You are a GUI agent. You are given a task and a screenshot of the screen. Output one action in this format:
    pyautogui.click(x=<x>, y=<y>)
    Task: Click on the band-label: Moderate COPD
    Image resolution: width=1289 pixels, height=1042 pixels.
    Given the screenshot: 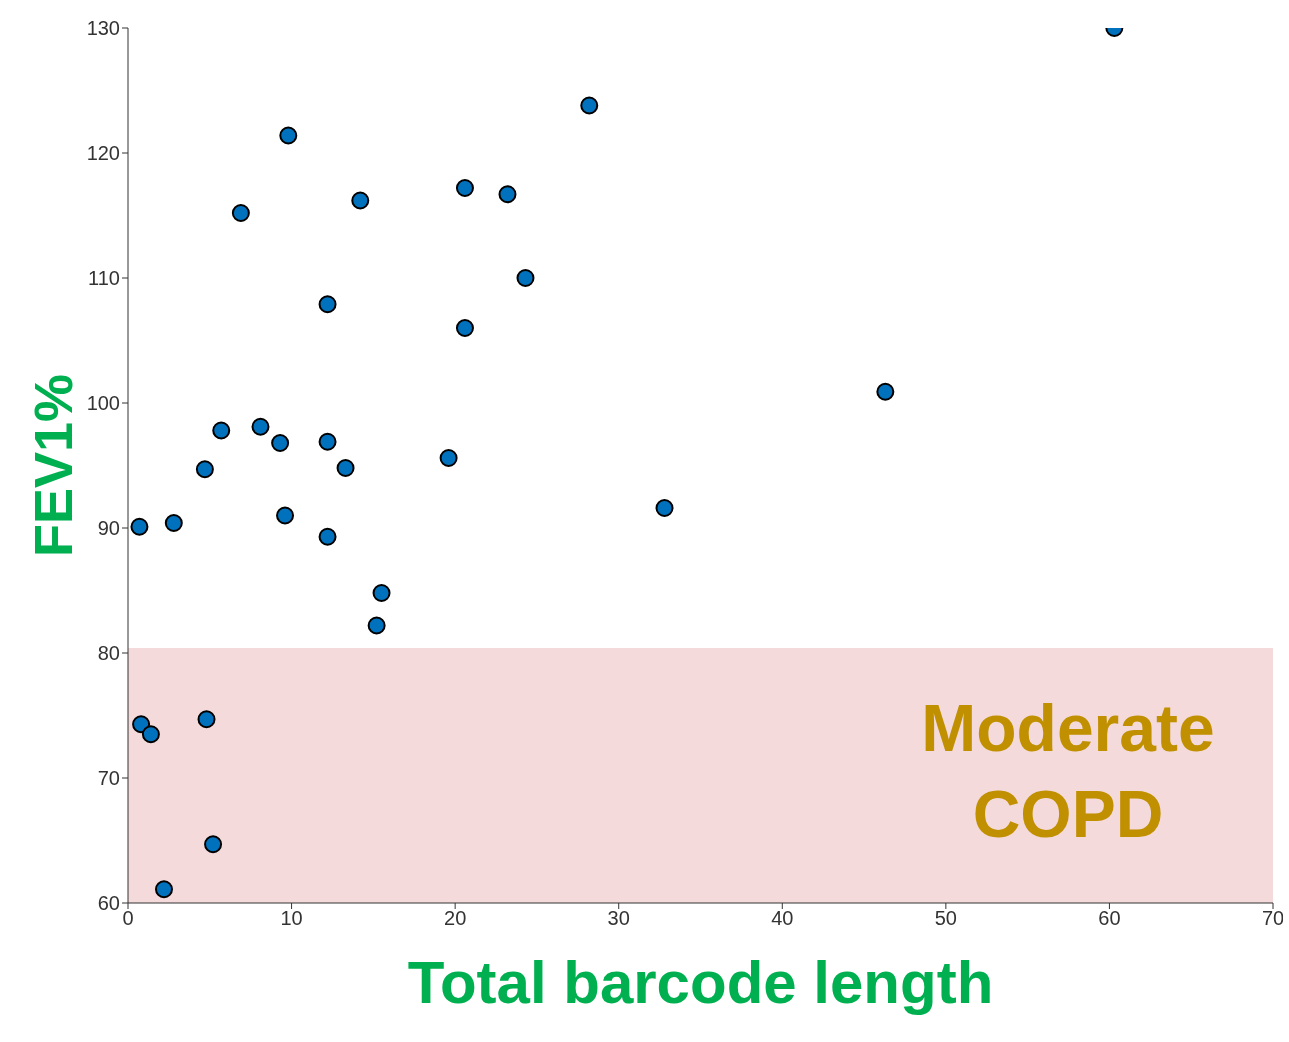 What is the action you would take?
    pyautogui.click(x=1068, y=770)
    